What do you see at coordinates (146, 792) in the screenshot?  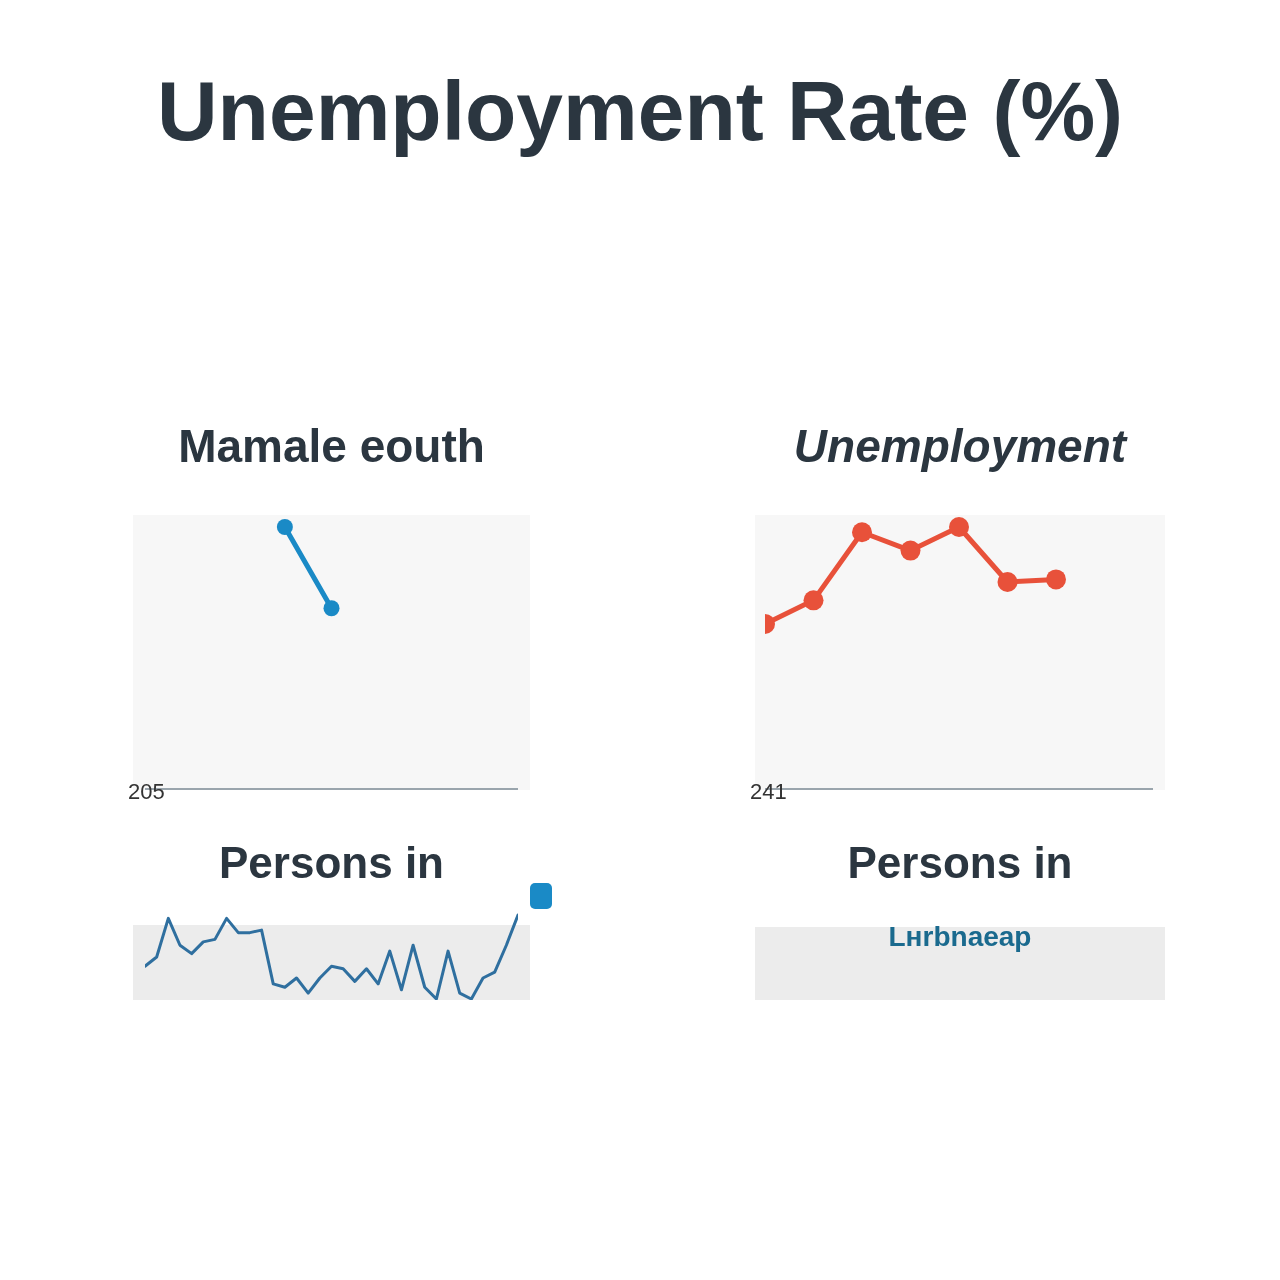 I see `annotation: 205` at bounding box center [146, 792].